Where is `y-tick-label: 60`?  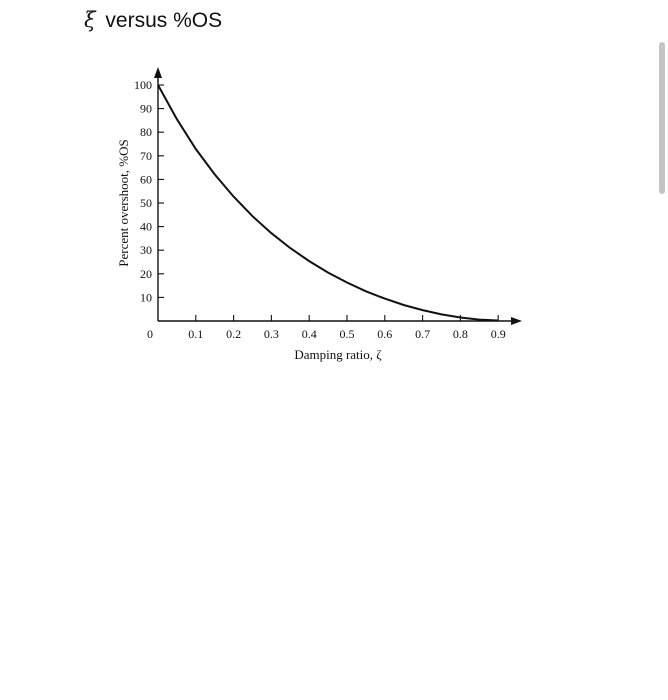
y-tick-label: 60 is located at coordinates (146, 179).